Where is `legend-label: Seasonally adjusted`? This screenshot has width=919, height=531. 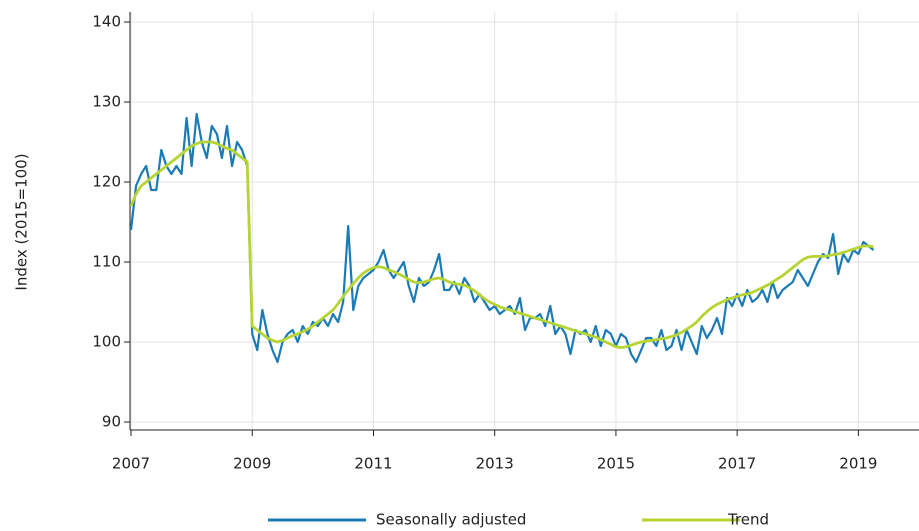
legend-label: Seasonally adjusted is located at coordinates (451, 520).